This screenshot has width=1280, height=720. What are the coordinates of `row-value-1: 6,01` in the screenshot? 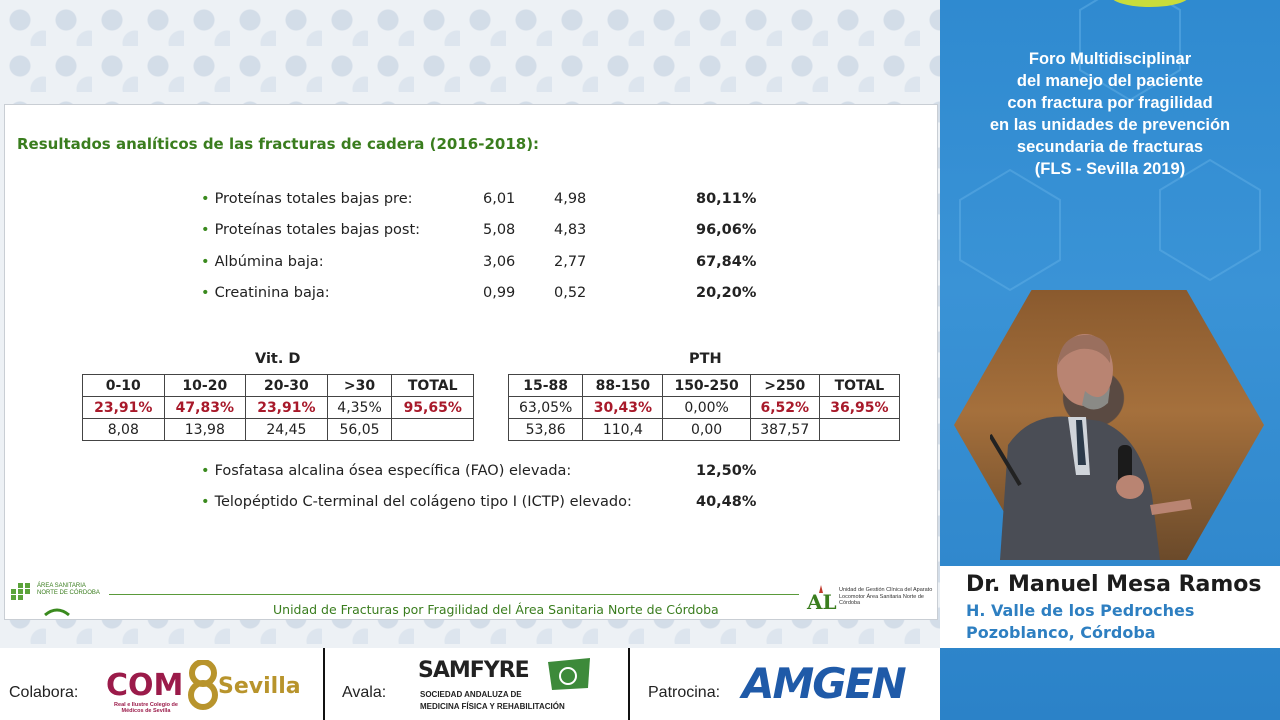 It's located at (499, 199).